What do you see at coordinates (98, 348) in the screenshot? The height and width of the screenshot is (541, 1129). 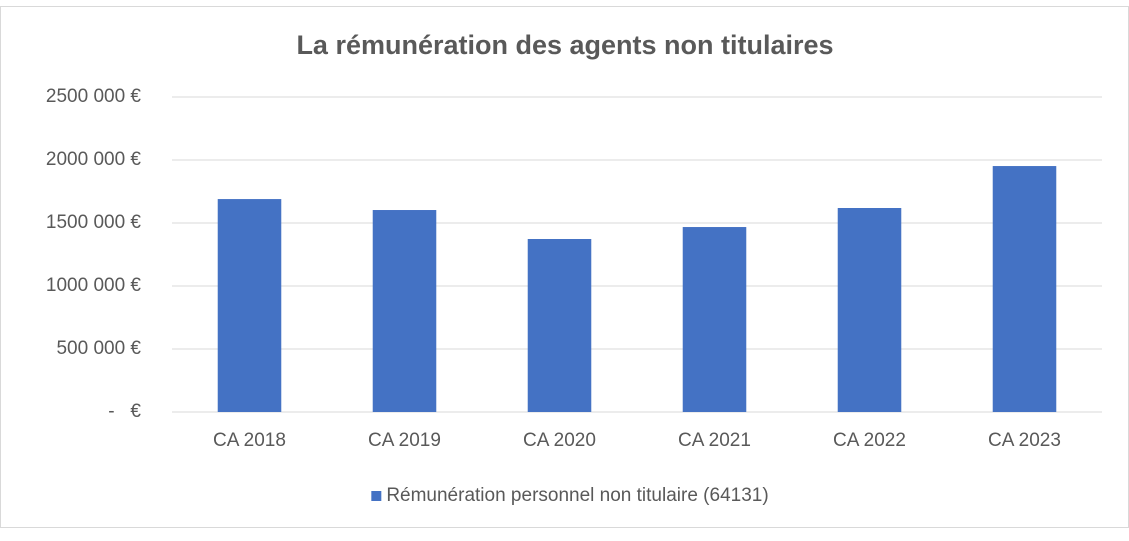 I see `y-tick-label: 500 000 €` at bounding box center [98, 348].